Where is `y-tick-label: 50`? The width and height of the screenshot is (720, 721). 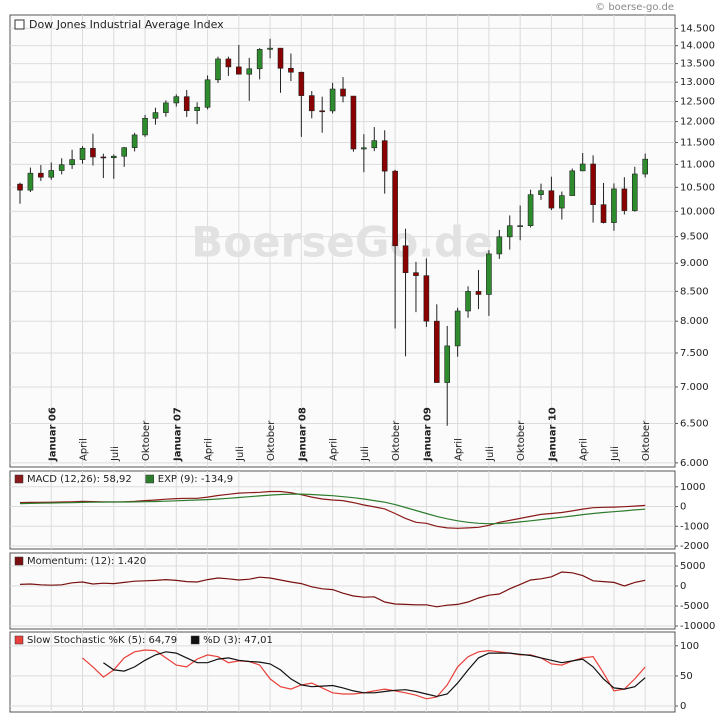 y-tick-label: 50 is located at coordinates (686, 676).